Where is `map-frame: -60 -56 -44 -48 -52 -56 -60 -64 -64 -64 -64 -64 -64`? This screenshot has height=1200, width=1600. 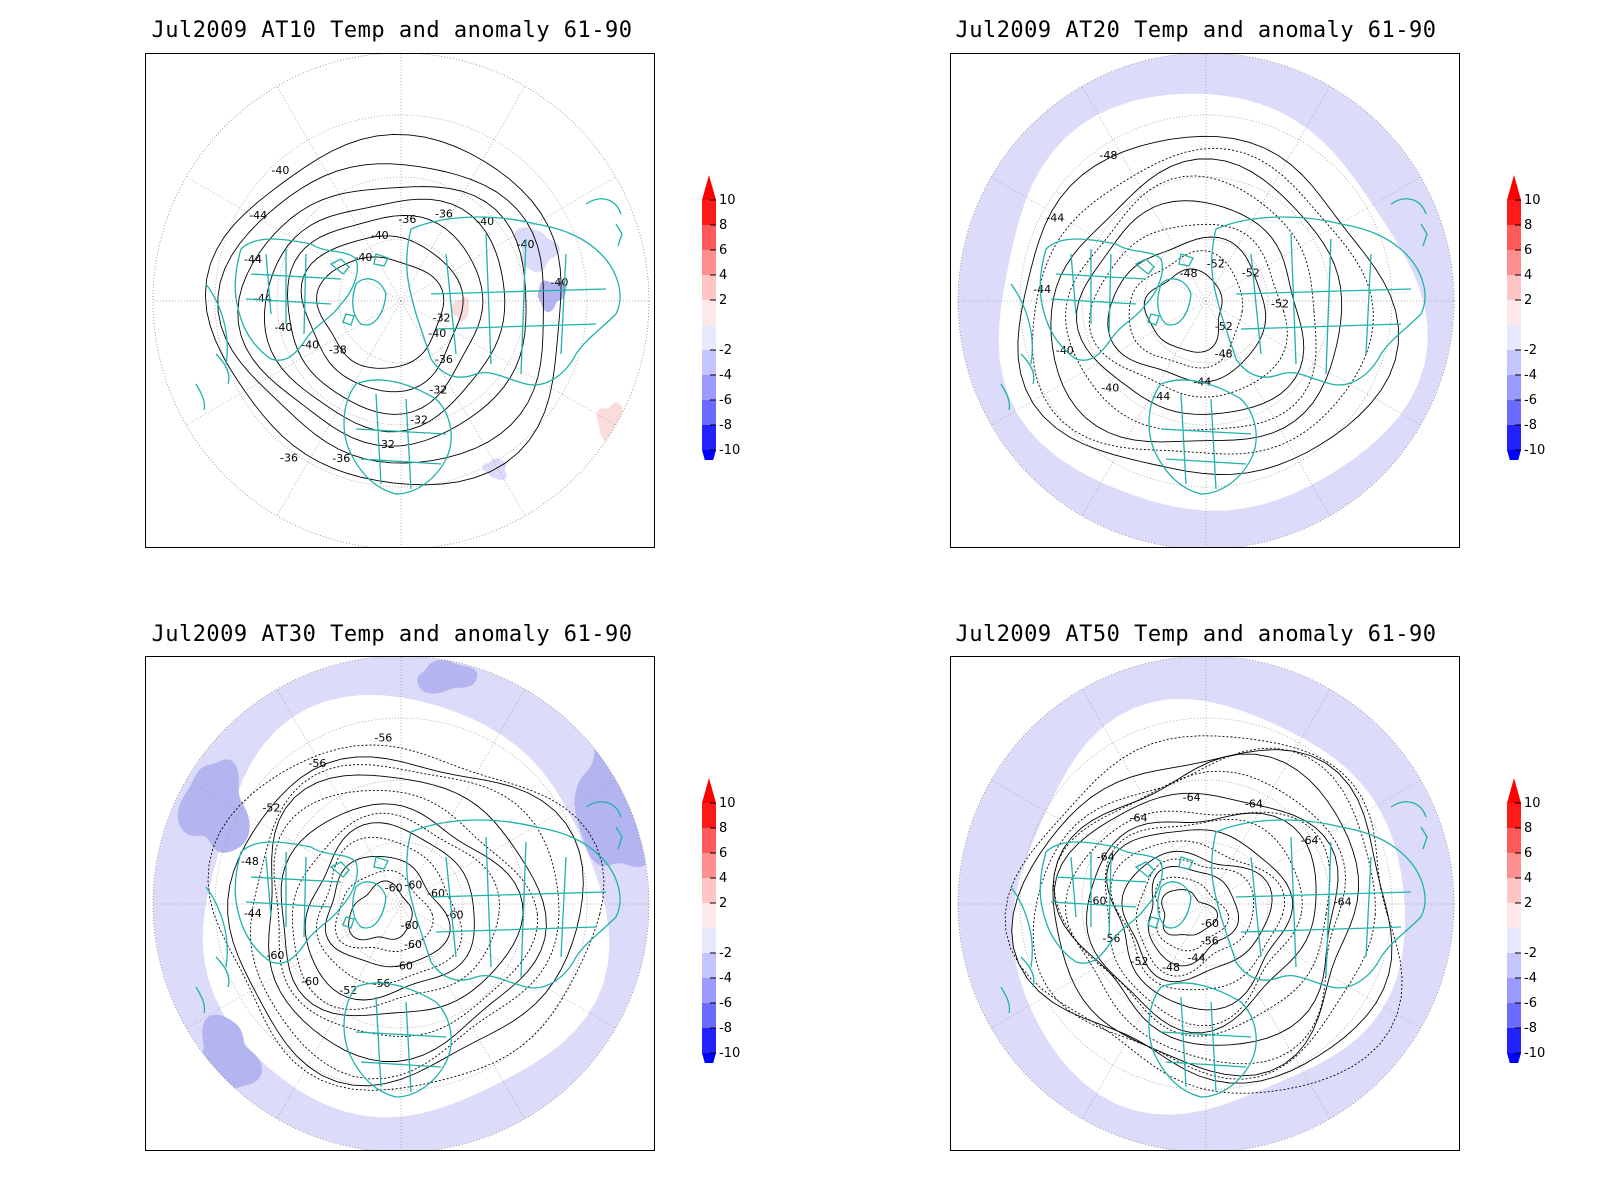
map-frame: -60 -56 -44 -48 -52 -56 -60 -64 -64 -64 -64 -64 -64 is located at coordinates (1205, 903).